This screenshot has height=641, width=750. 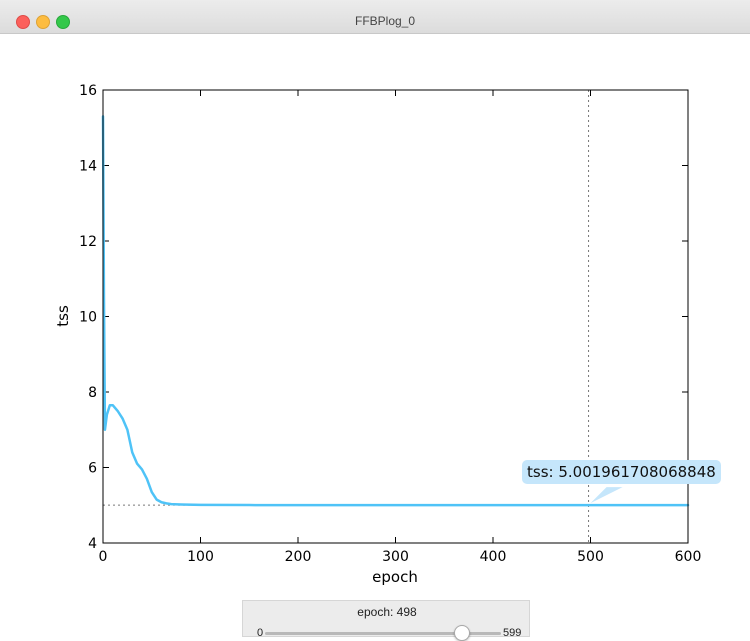 I want to click on x-tick-label: 200, so click(x=298, y=557).